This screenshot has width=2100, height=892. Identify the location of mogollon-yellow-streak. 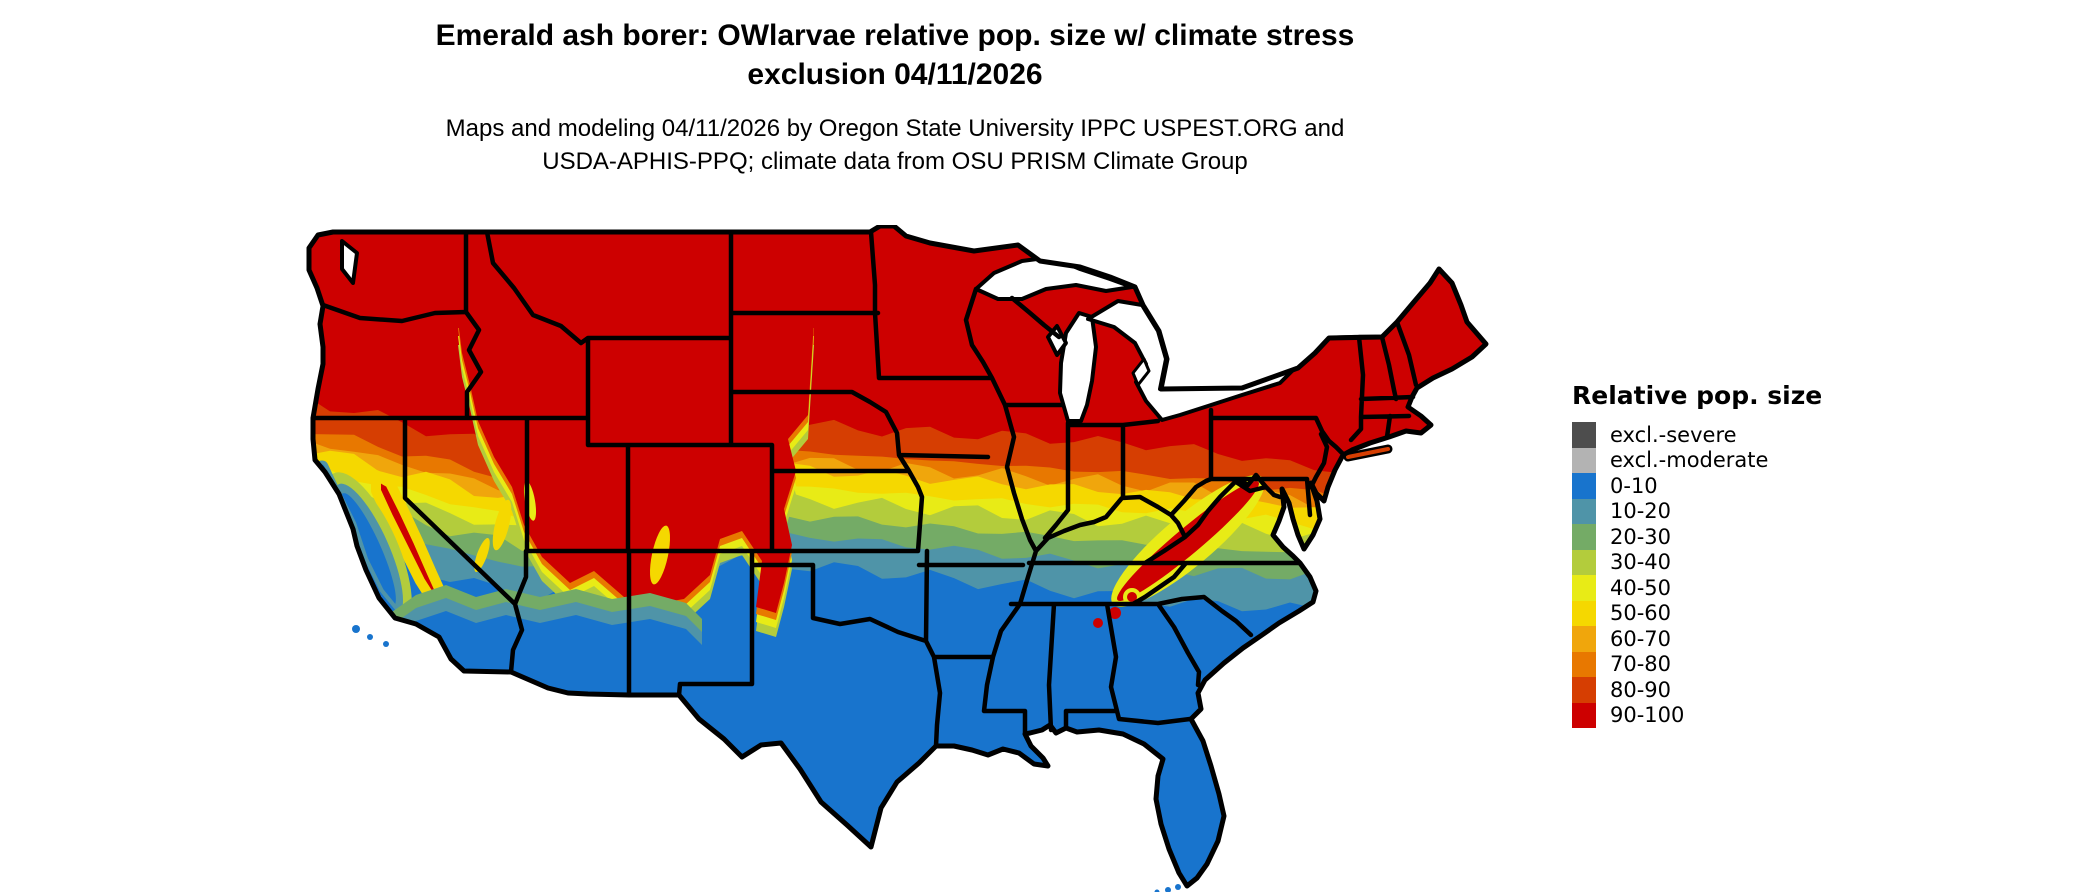
(660, 555).